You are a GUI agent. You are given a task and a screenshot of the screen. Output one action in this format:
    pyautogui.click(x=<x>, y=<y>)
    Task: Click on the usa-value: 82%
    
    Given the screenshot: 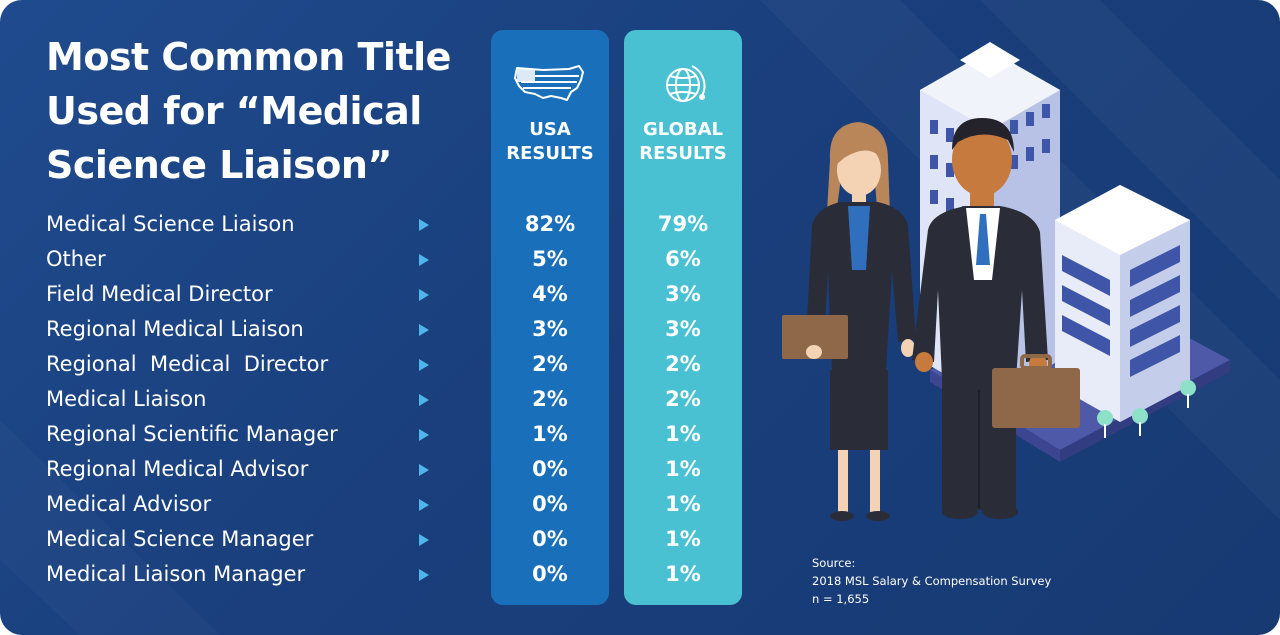 What is the action you would take?
    pyautogui.click(x=550, y=224)
    